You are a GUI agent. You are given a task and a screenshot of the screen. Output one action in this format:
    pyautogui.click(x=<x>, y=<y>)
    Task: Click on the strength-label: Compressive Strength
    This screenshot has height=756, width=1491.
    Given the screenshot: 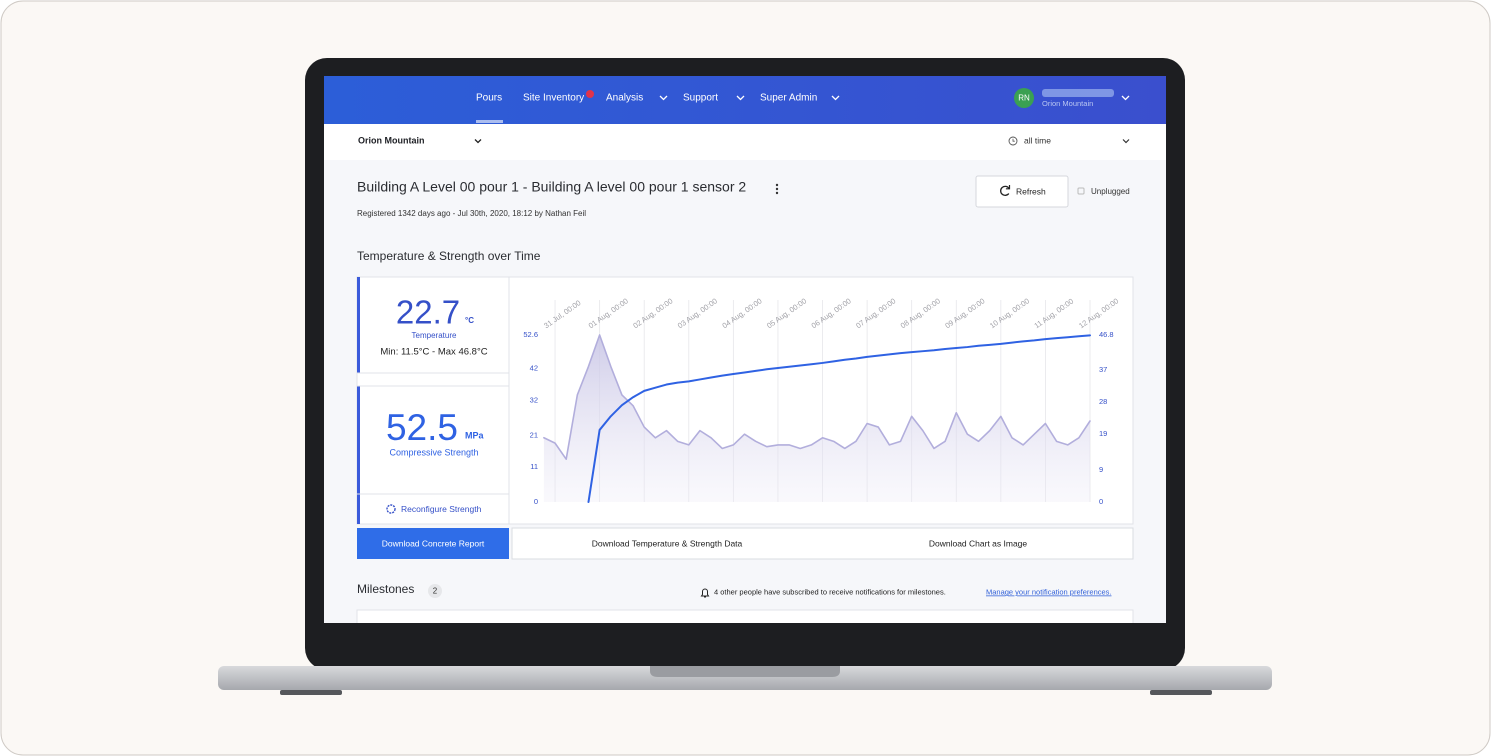 What is the action you would take?
    pyautogui.click(x=433, y=452)
    